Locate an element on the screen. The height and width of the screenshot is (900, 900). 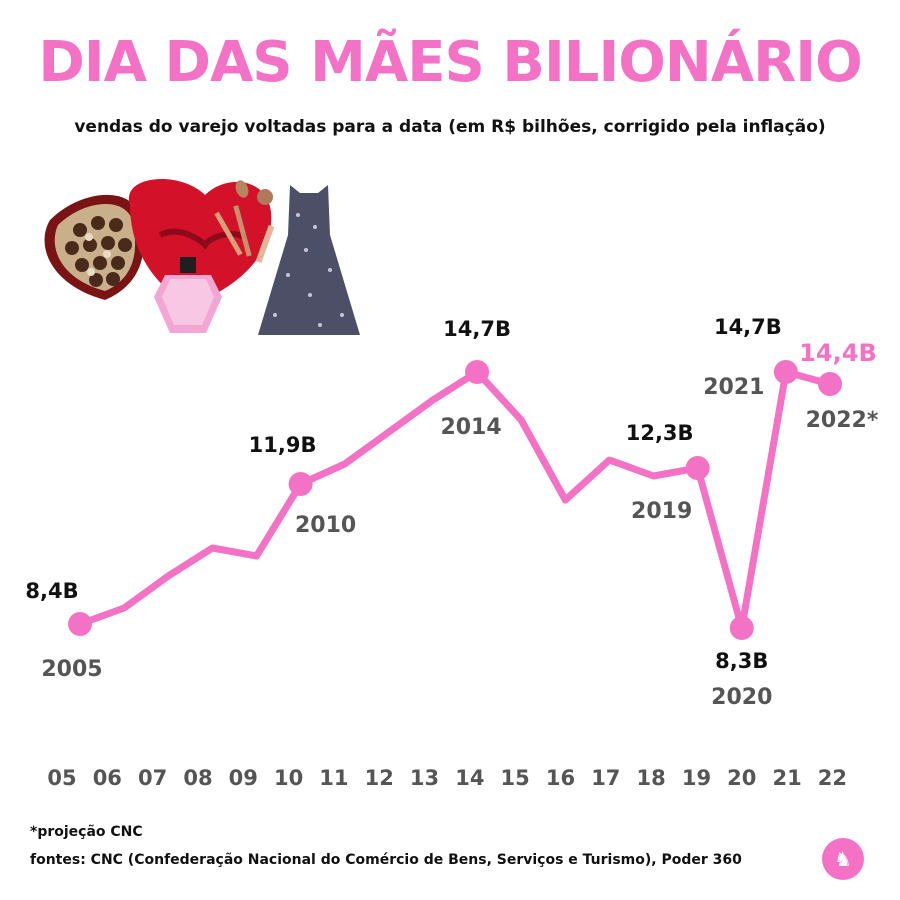
x-tick-label: 16 is located at coordinates (560, 778).